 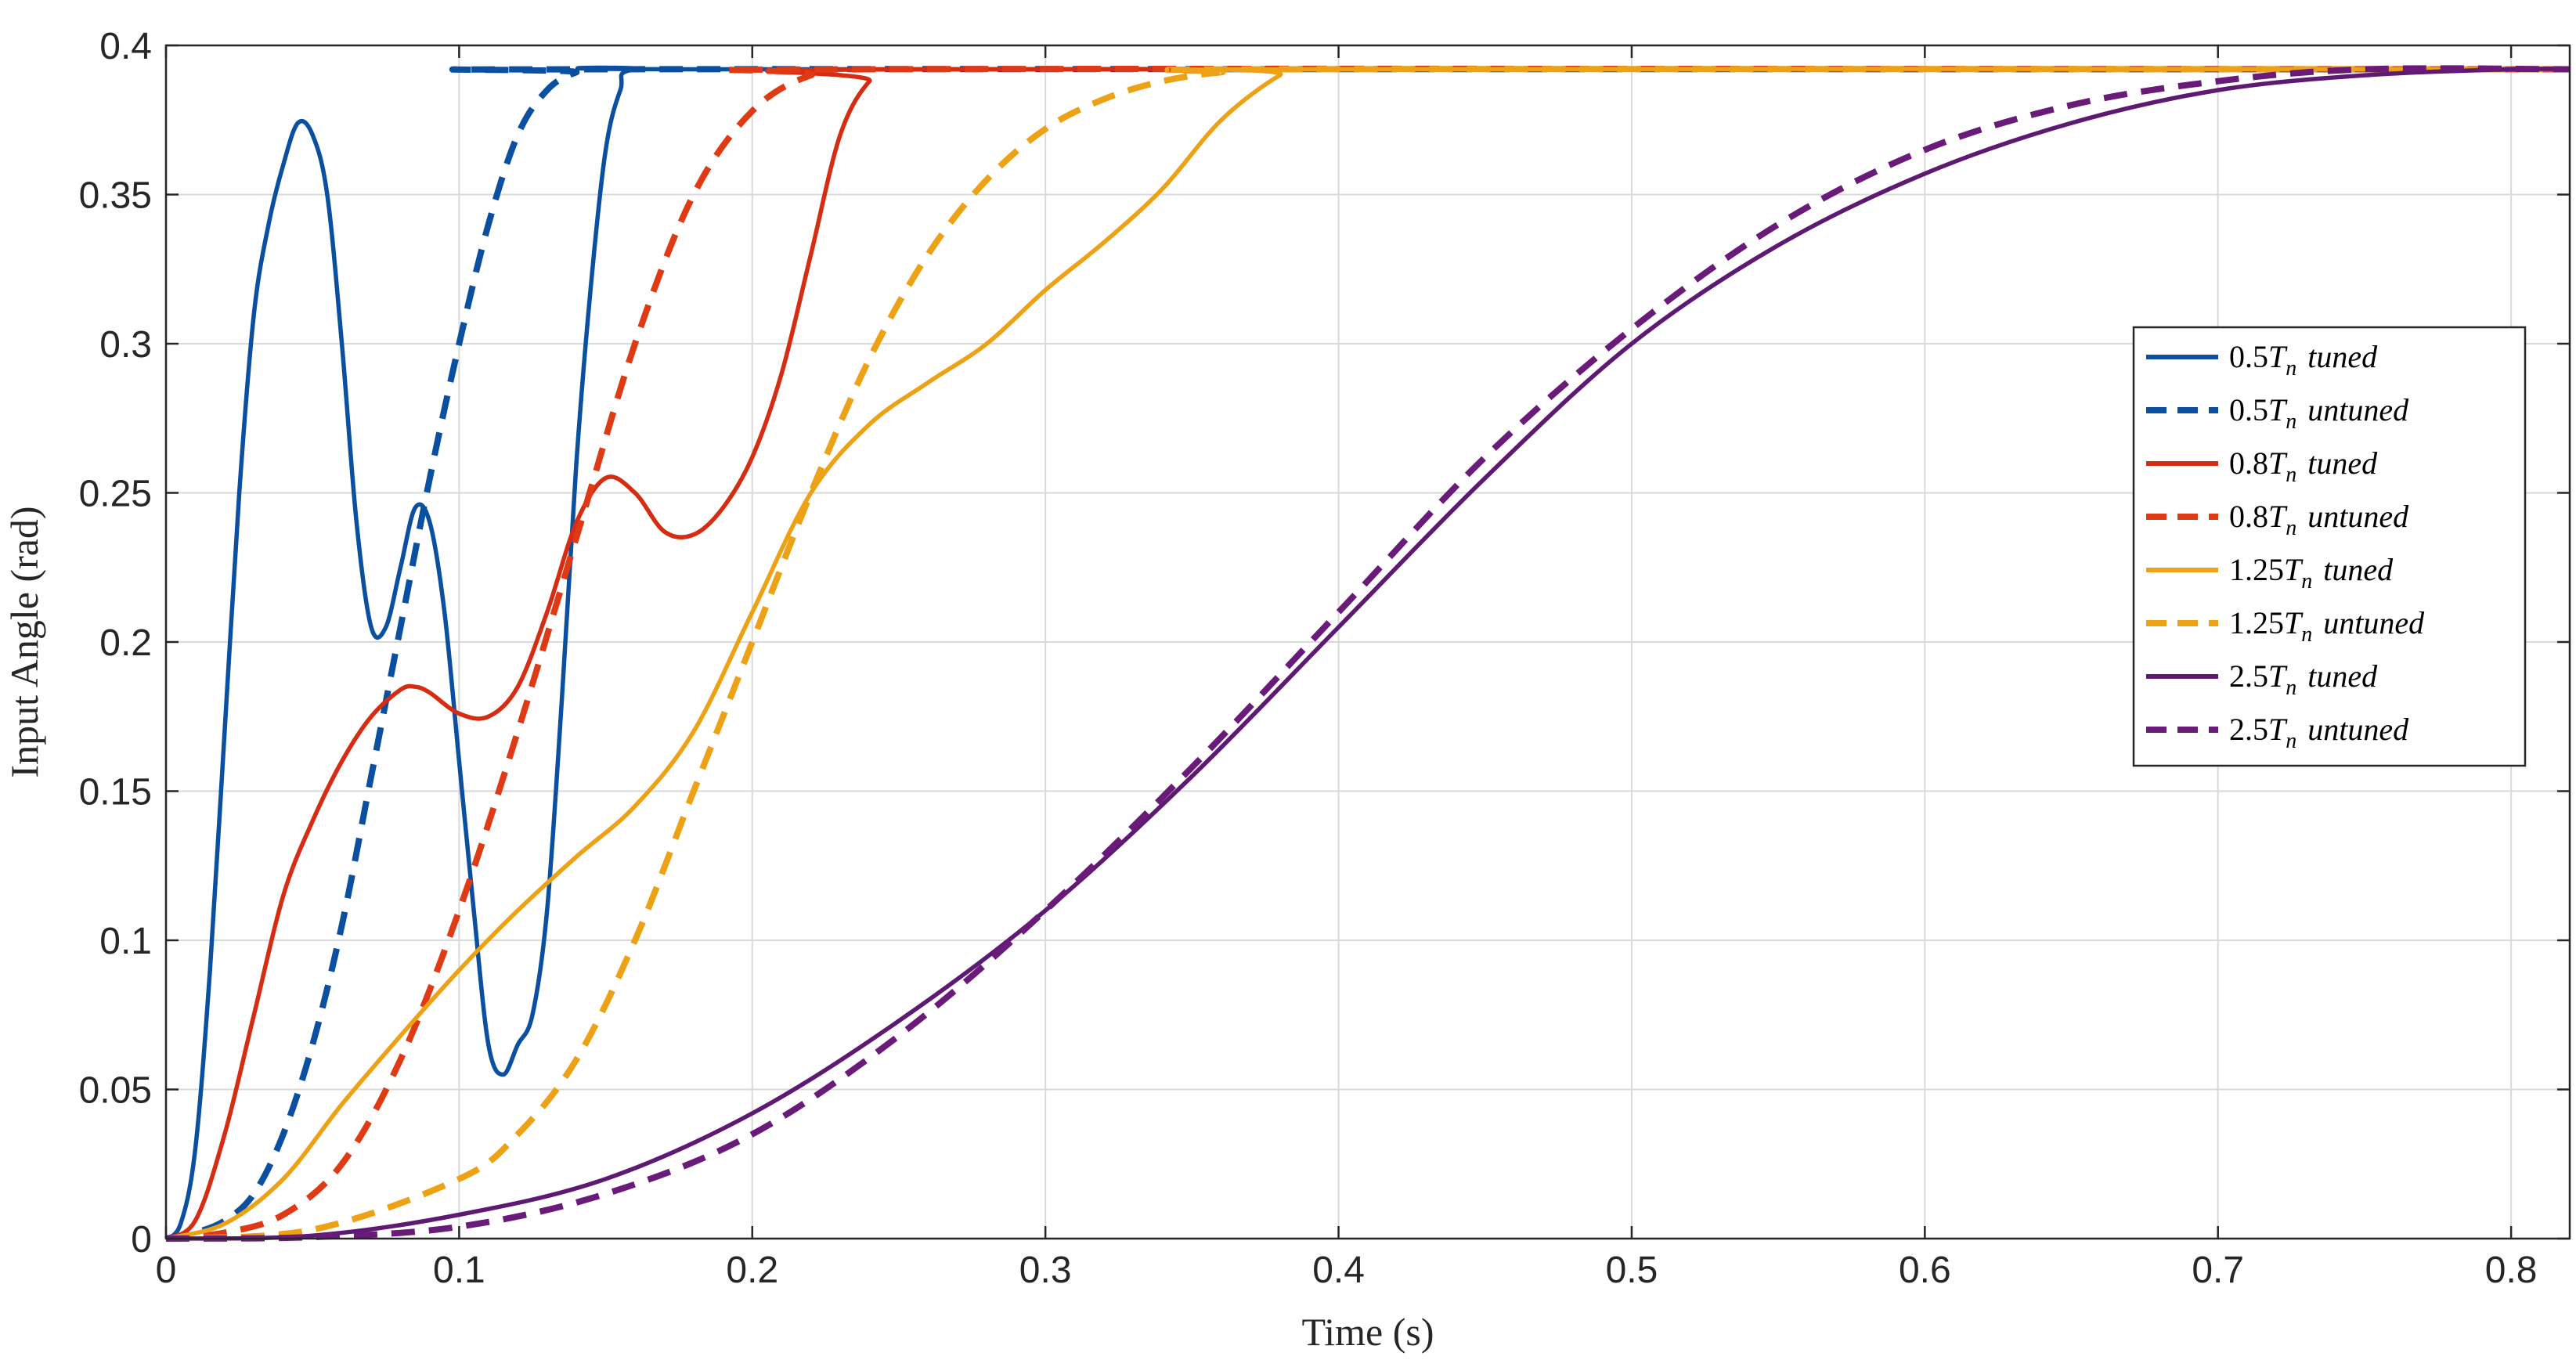 What do you see at coordinates (126, 345) in the screenshot?
I see `y-tick-label: 0.3` at bounding box center [126, 345].